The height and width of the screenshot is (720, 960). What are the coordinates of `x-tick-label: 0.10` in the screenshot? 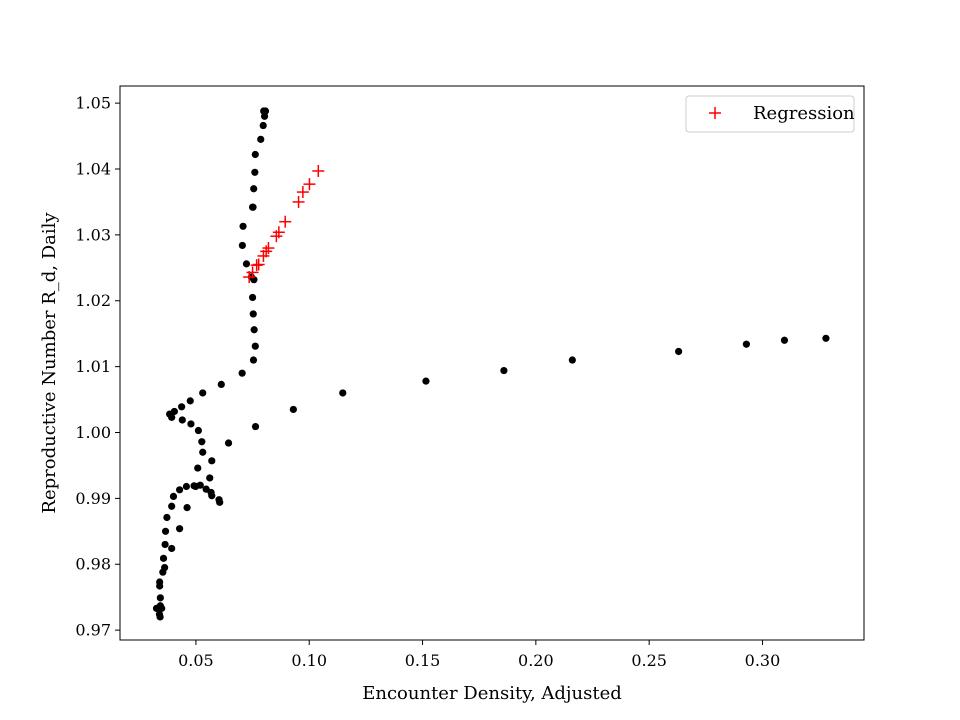 It's located at (309, 660).